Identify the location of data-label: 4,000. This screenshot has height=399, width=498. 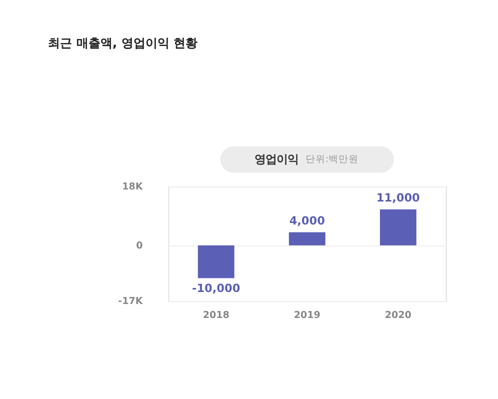
(307, 221).